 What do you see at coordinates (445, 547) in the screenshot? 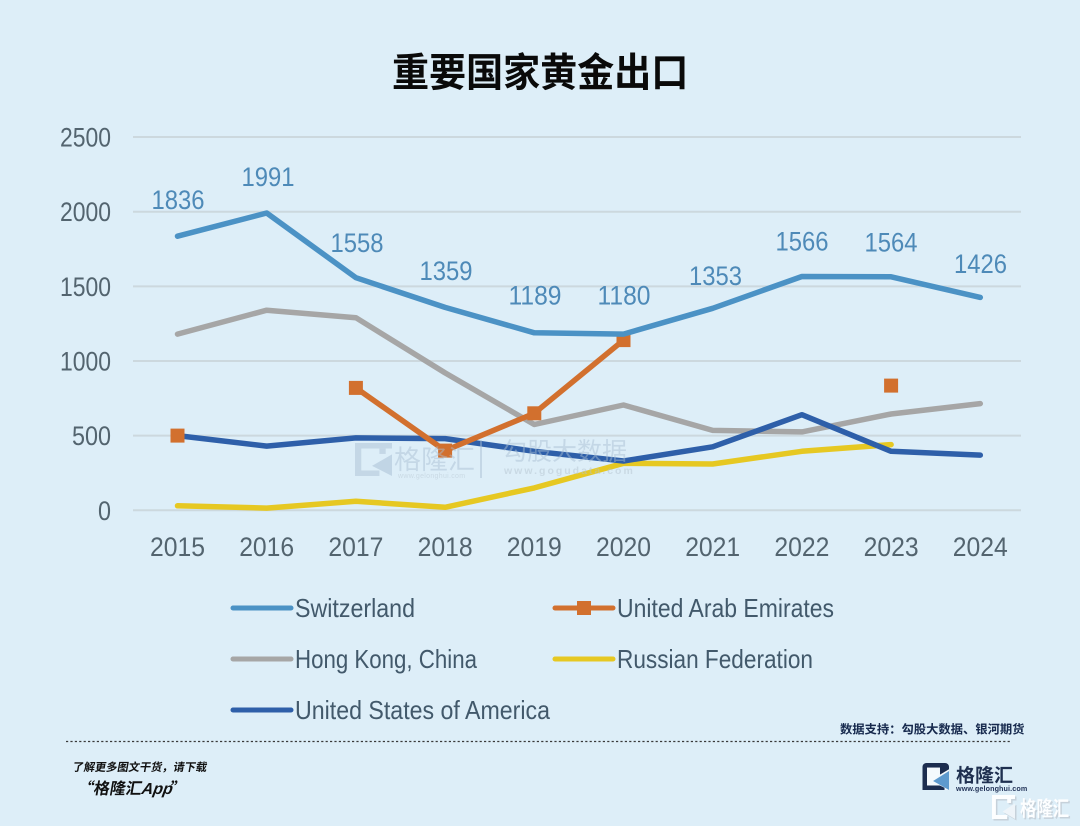
I see `svg-text: 2018` at bounding box center [445, 547].